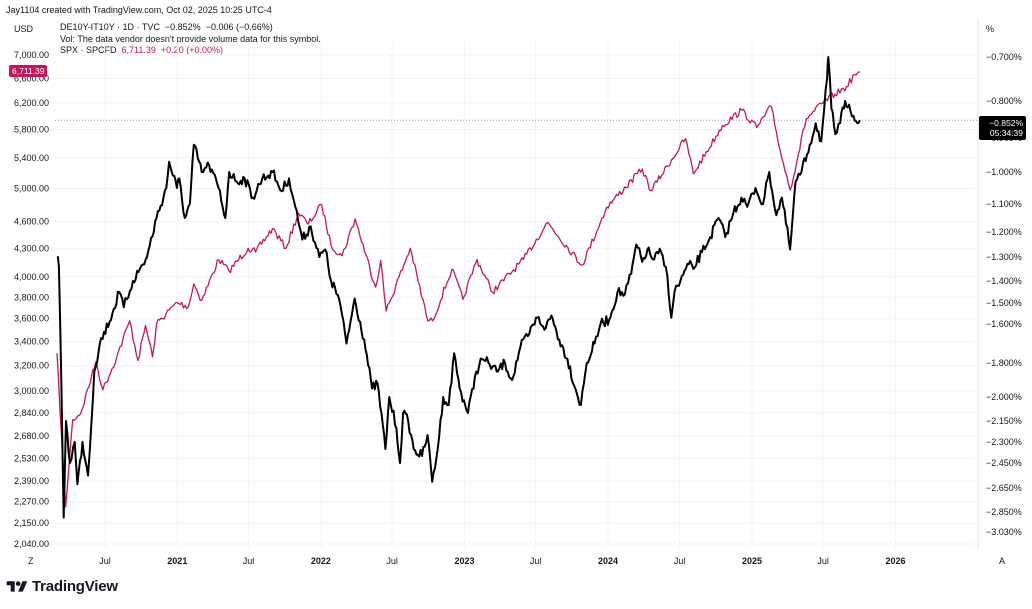 The image size is (1032, 609). What do you see at coordinates (31, 103) in the screenshot?
I see `left-axis-tick-label: 6,200.00` at bounding box center [31, 103].